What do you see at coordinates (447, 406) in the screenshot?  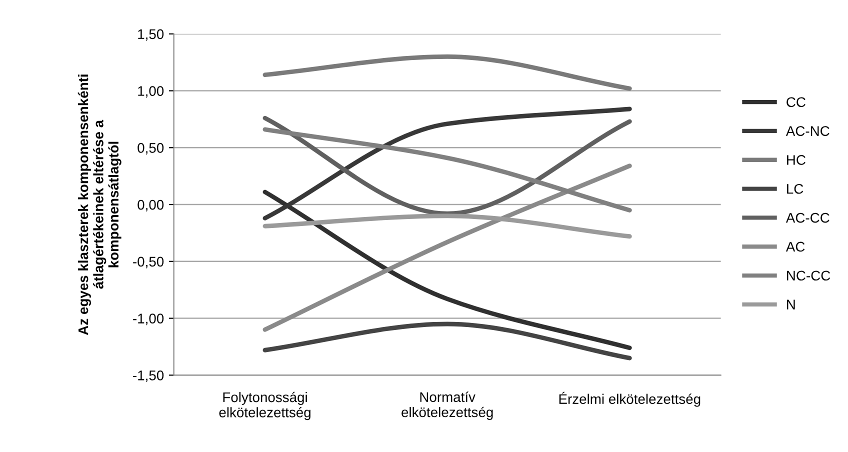 I see `x-tick-label: Normatív elkötelezettség` at bounding box center [447, 406].